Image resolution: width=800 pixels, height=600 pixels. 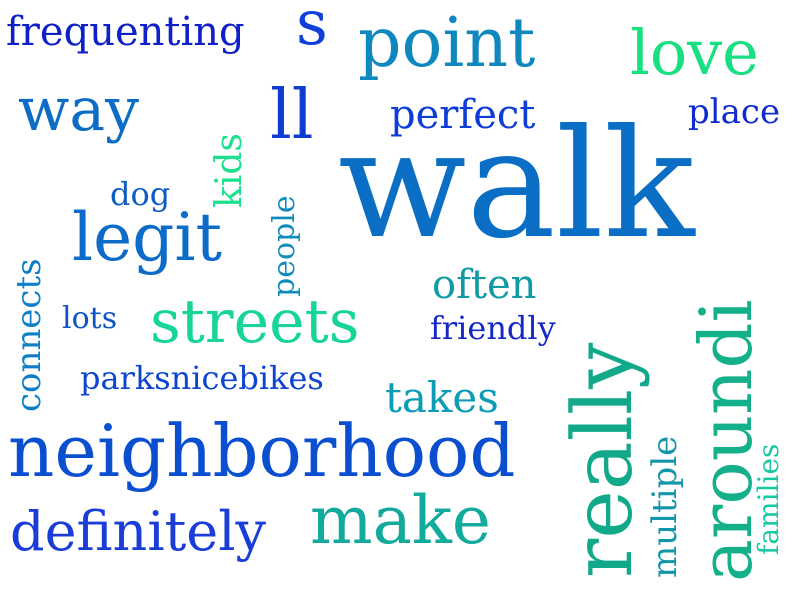 What do you see at coordinates (138, 531) in the screenshot?
I see `word-definitely: definitely` at bounding box center [138, 531].